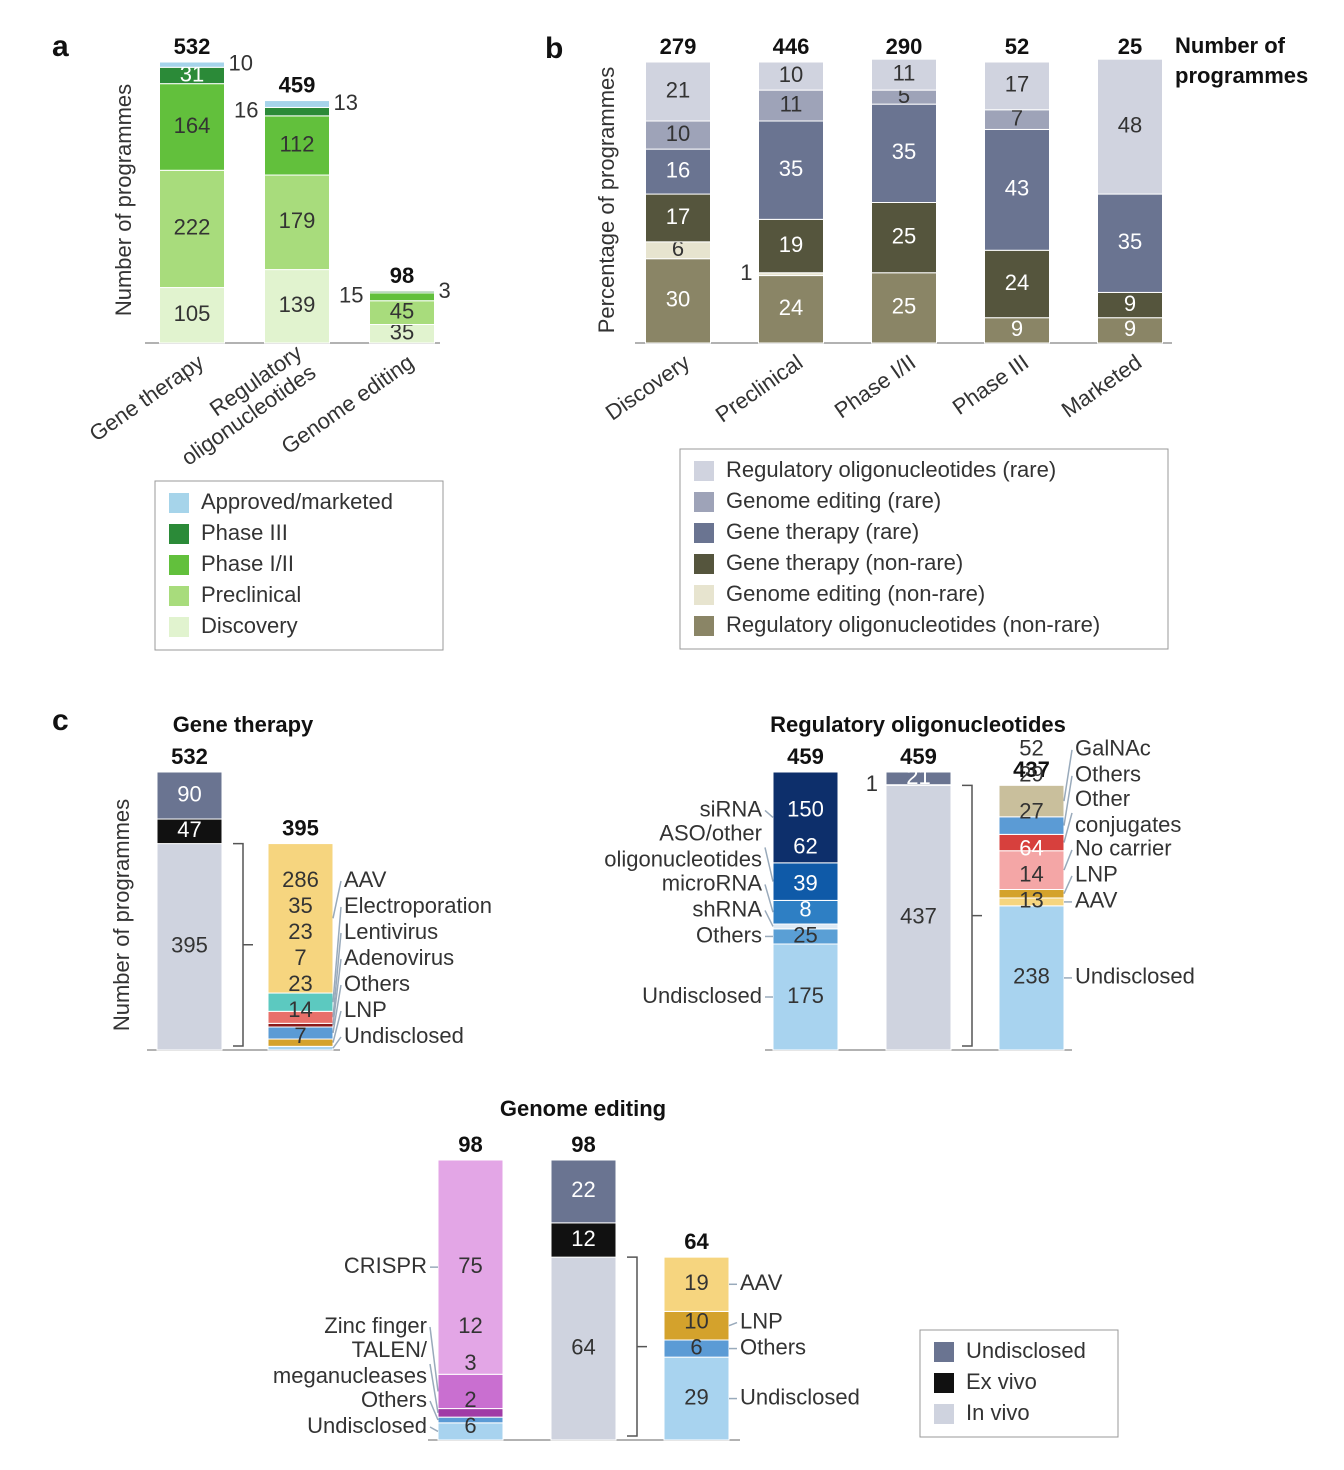 Image resolution: width=1344 pixels, height=1470 pixels. What do you see at coordinates (1017, 188) in the screenshot?
I see `value-label: 43` at bounding box center [1017, 188].